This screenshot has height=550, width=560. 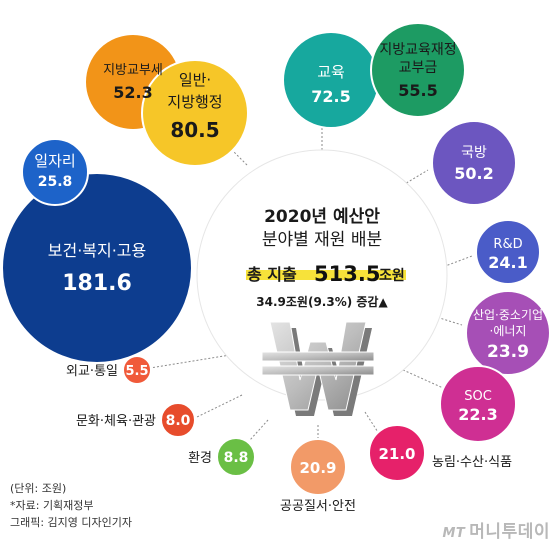 What do you see at coordinates (55, 172) in the screenshot?
I see `bubble-iljari` at bounding box center [55, 172].